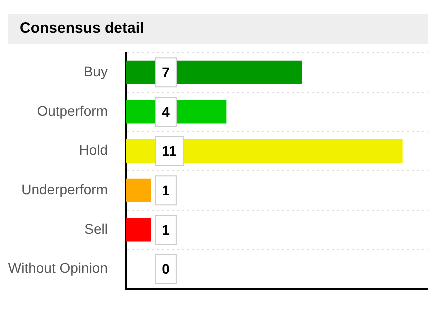 The image size is (435, 330). Describe the element at coordinates (72, 110) in the screenshot. I see `y-tick-label: Outperform` at that location.